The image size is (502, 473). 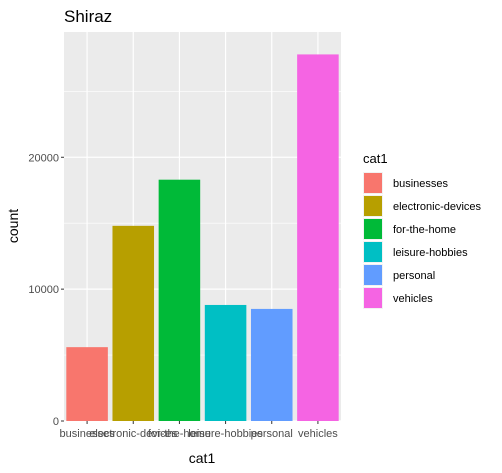 What do you see at coordinates (87, 384) in the screenshot?
I see `bar-businesses` at bounding box center [87, 384].